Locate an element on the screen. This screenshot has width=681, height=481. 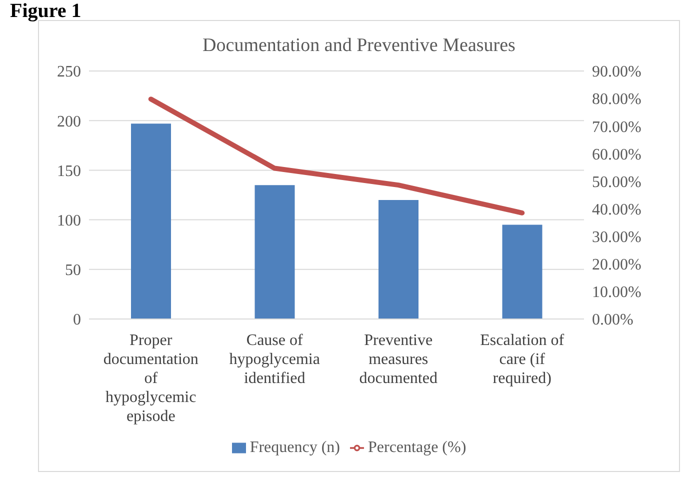
x-tick-label: Proper documentation of hypoglycemic episode is located at coordinates (150, 378).